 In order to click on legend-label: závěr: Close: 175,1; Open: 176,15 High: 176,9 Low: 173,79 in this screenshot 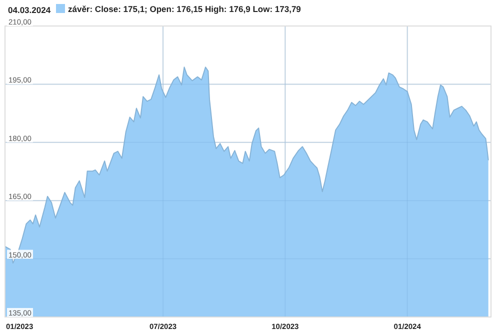, I will do `click(185, 9)`.